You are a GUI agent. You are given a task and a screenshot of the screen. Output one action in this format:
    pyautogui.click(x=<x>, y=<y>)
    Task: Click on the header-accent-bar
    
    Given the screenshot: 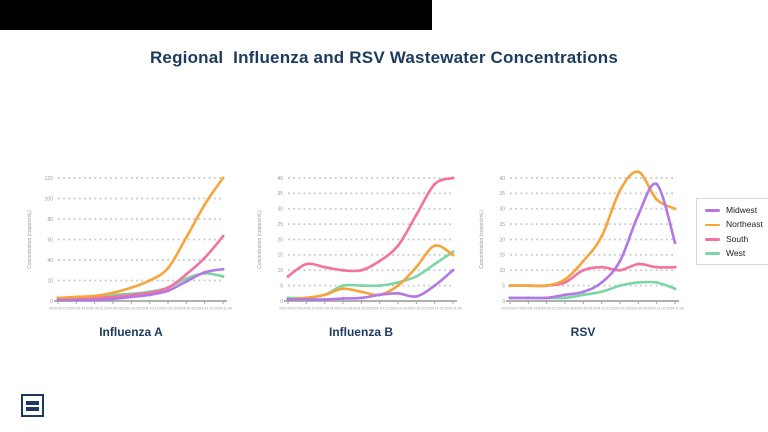 What is the action you would take?
    pyautogui.click(x=216, y=15)
    